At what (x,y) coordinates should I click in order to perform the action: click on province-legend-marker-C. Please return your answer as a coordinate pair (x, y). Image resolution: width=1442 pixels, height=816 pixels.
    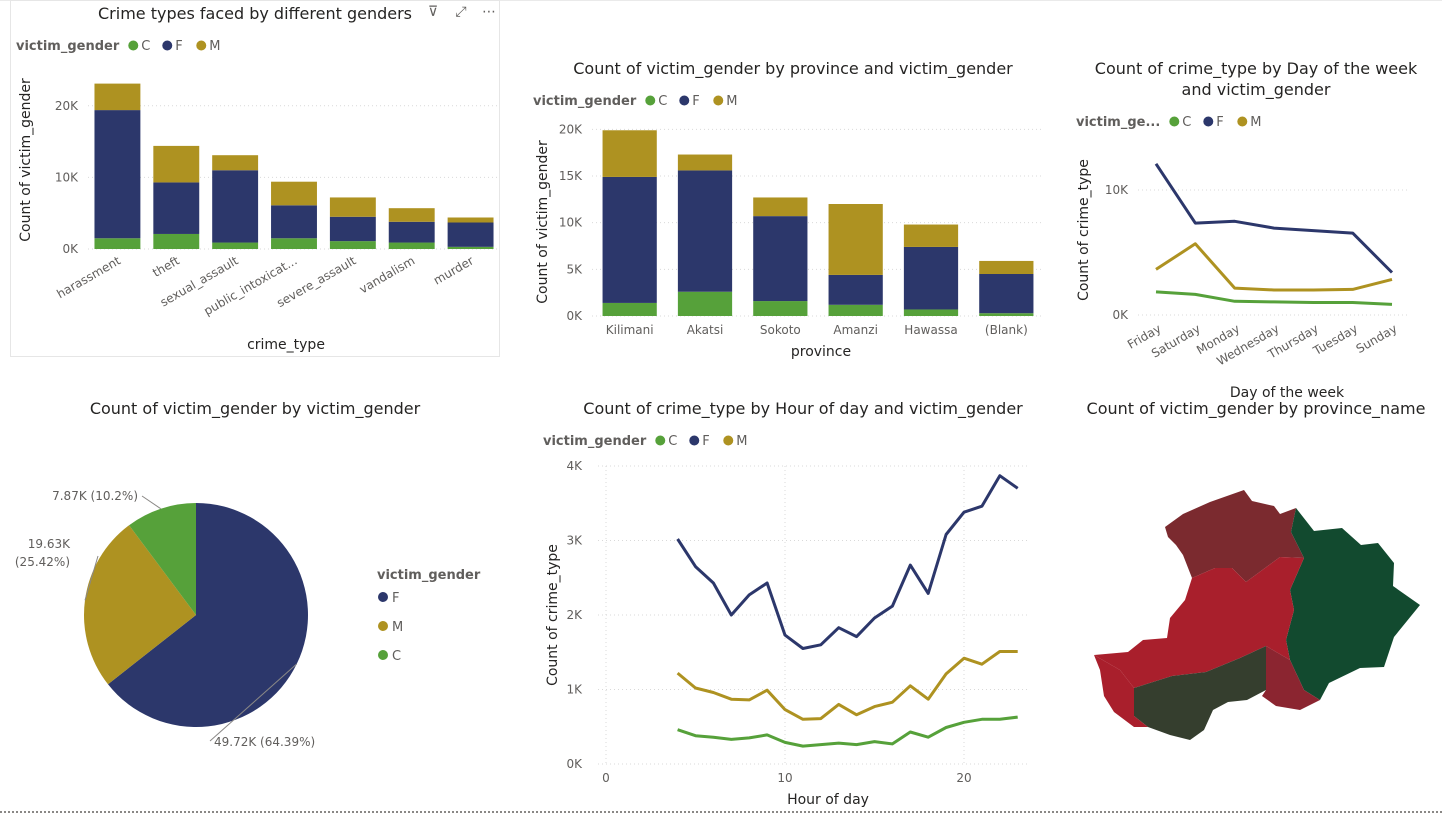
    Looking at the image, I should click on (650, 100).